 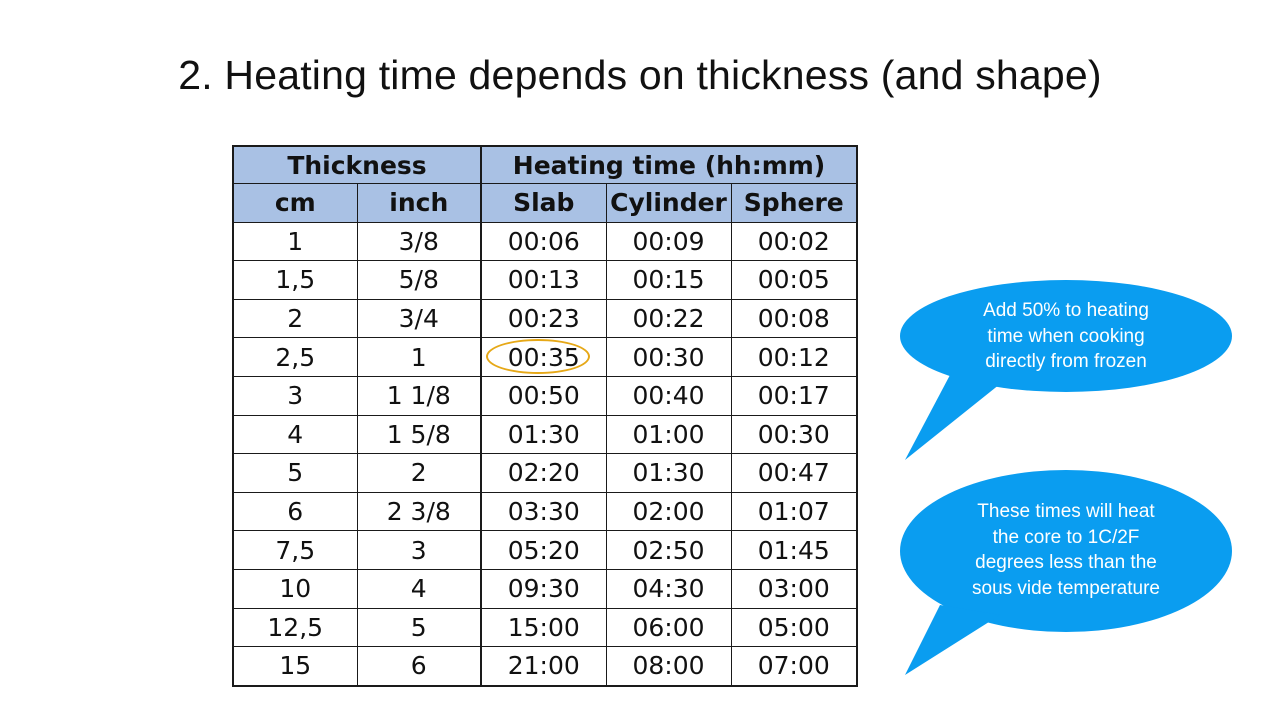 What do you see at coordinates (419, 666) in the screenshot?
I see `inch-cell: 6` at bounding box center [419, 666].